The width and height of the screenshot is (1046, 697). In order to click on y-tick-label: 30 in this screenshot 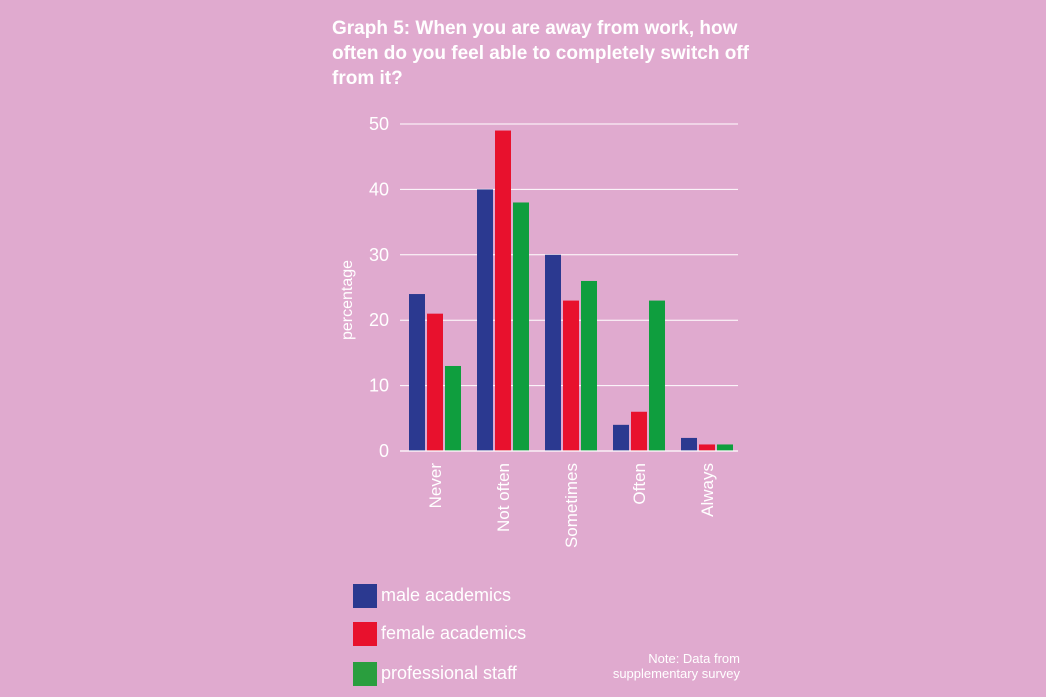, I will do `click(379, 255)`.